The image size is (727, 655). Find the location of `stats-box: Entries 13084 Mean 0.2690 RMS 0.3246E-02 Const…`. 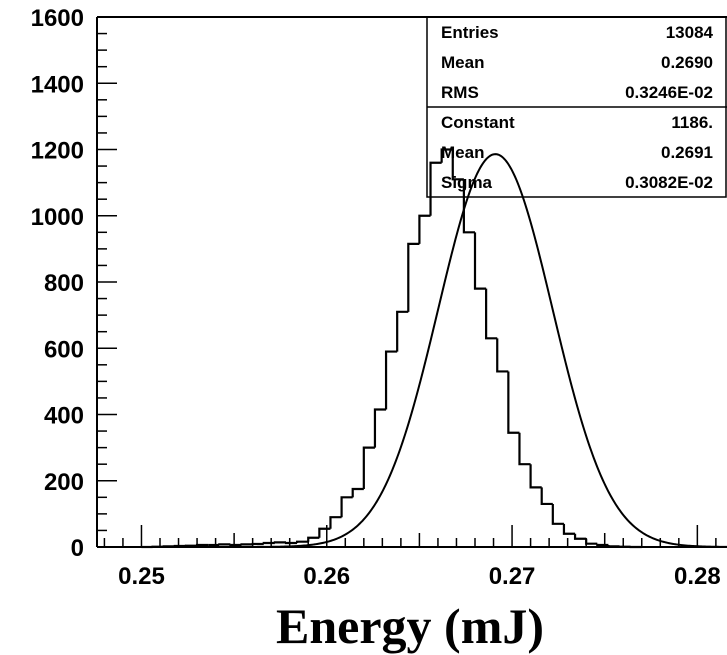

stats-box: Entries 13084 Mean 0.2690 RMS 0.3246E-02 Const… is located at coordinates (576, 107).